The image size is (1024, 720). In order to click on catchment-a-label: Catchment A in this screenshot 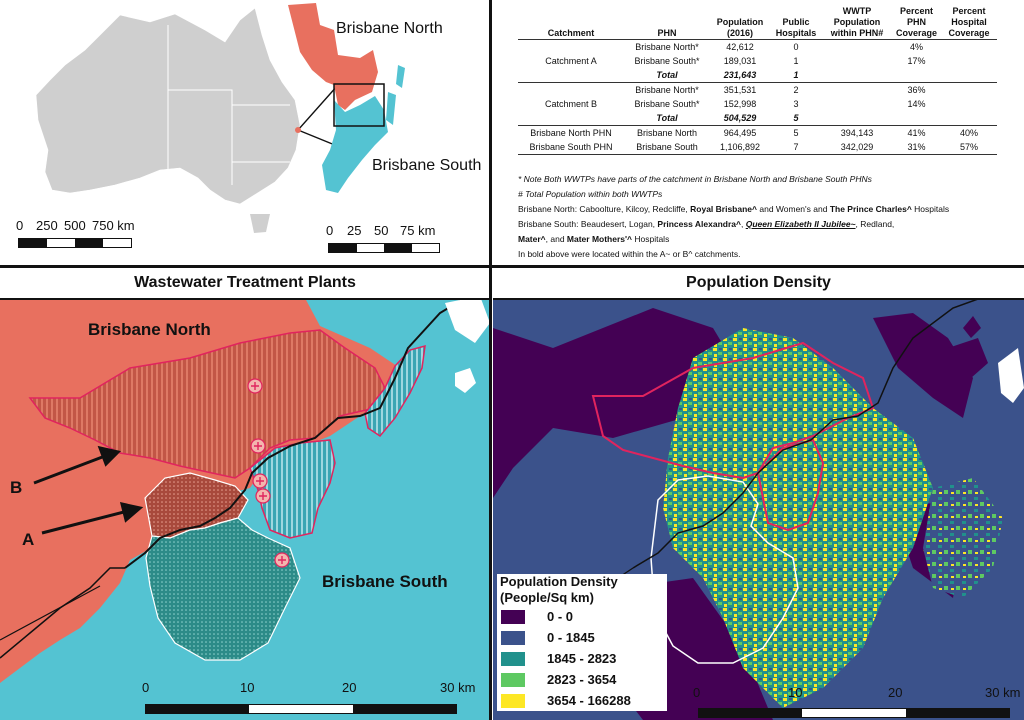, I will do `click(571, 61)`.